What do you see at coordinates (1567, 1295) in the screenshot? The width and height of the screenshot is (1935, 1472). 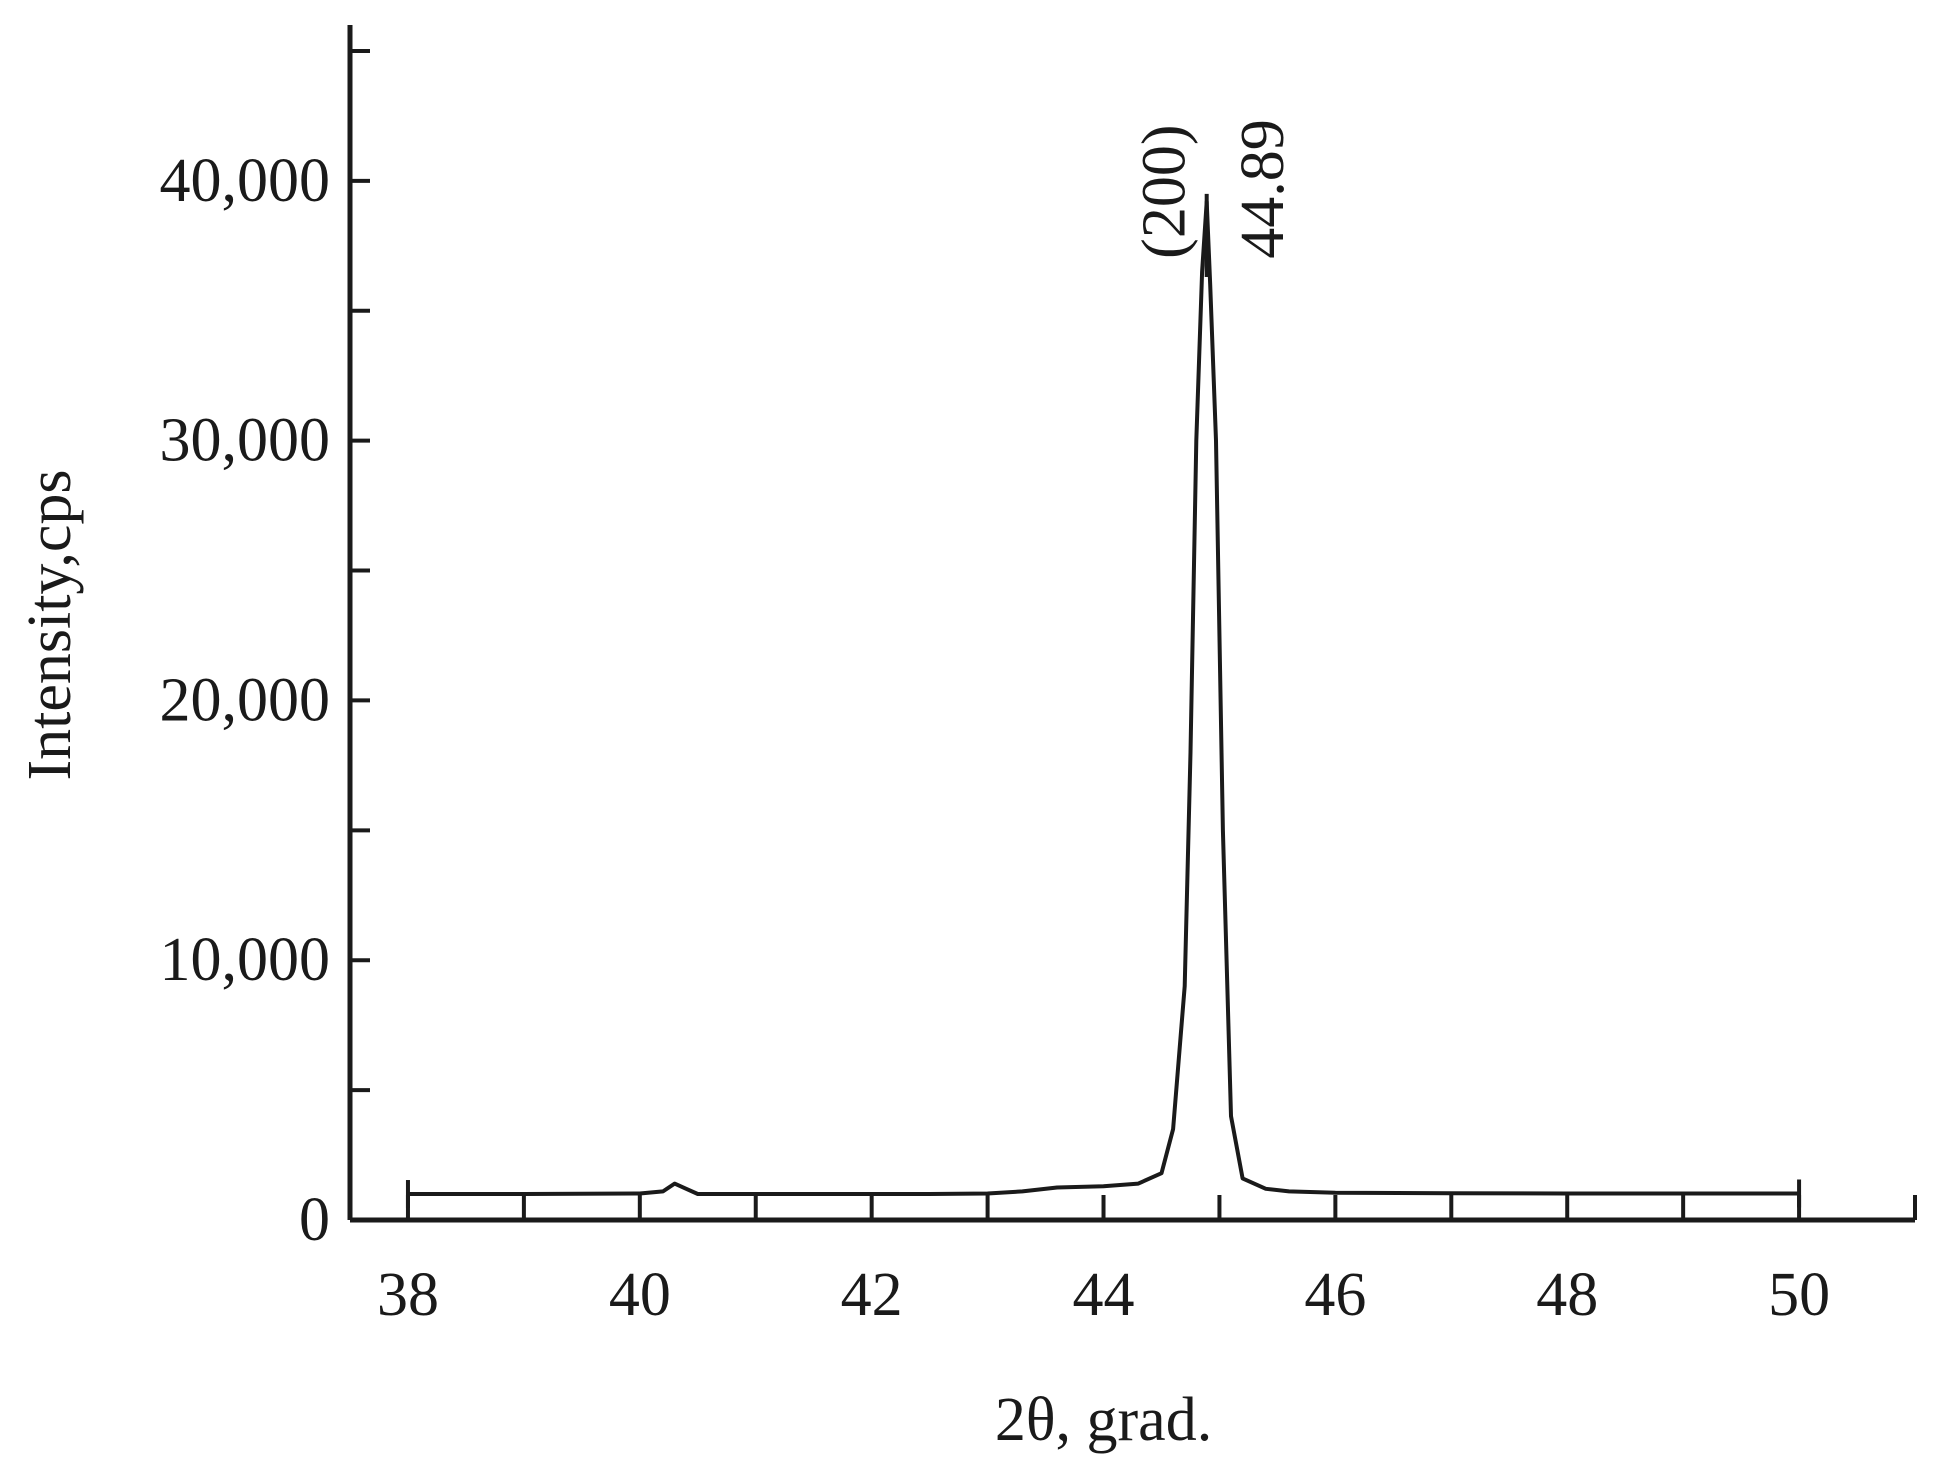 I see `x-tick-label: 48` at bounding box center [1567, 1295].